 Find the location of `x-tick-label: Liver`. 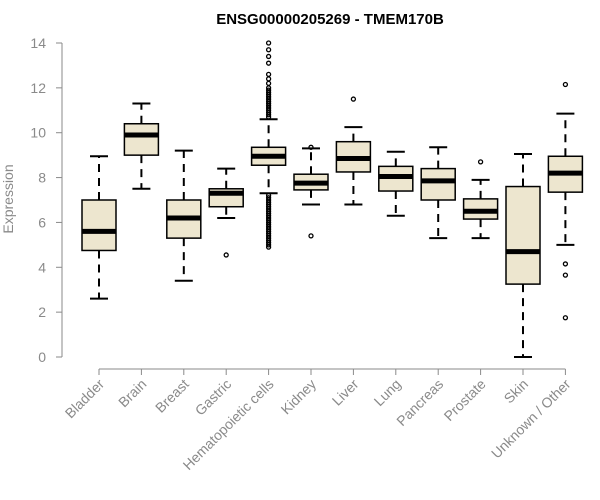

x-tick-label: Liver is located at coordinates (345, 392).